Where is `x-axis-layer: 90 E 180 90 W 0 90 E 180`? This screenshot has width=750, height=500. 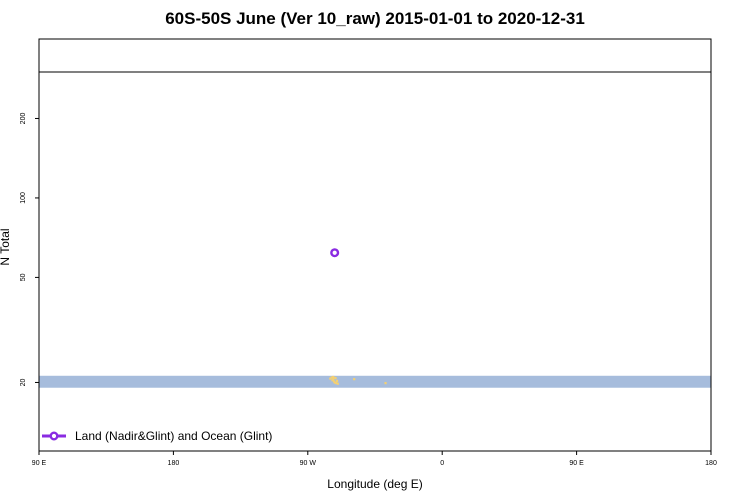
x-axis-layer: 90 E 180 90 W 0 90 E 180 is located at coordinates (374, 459).